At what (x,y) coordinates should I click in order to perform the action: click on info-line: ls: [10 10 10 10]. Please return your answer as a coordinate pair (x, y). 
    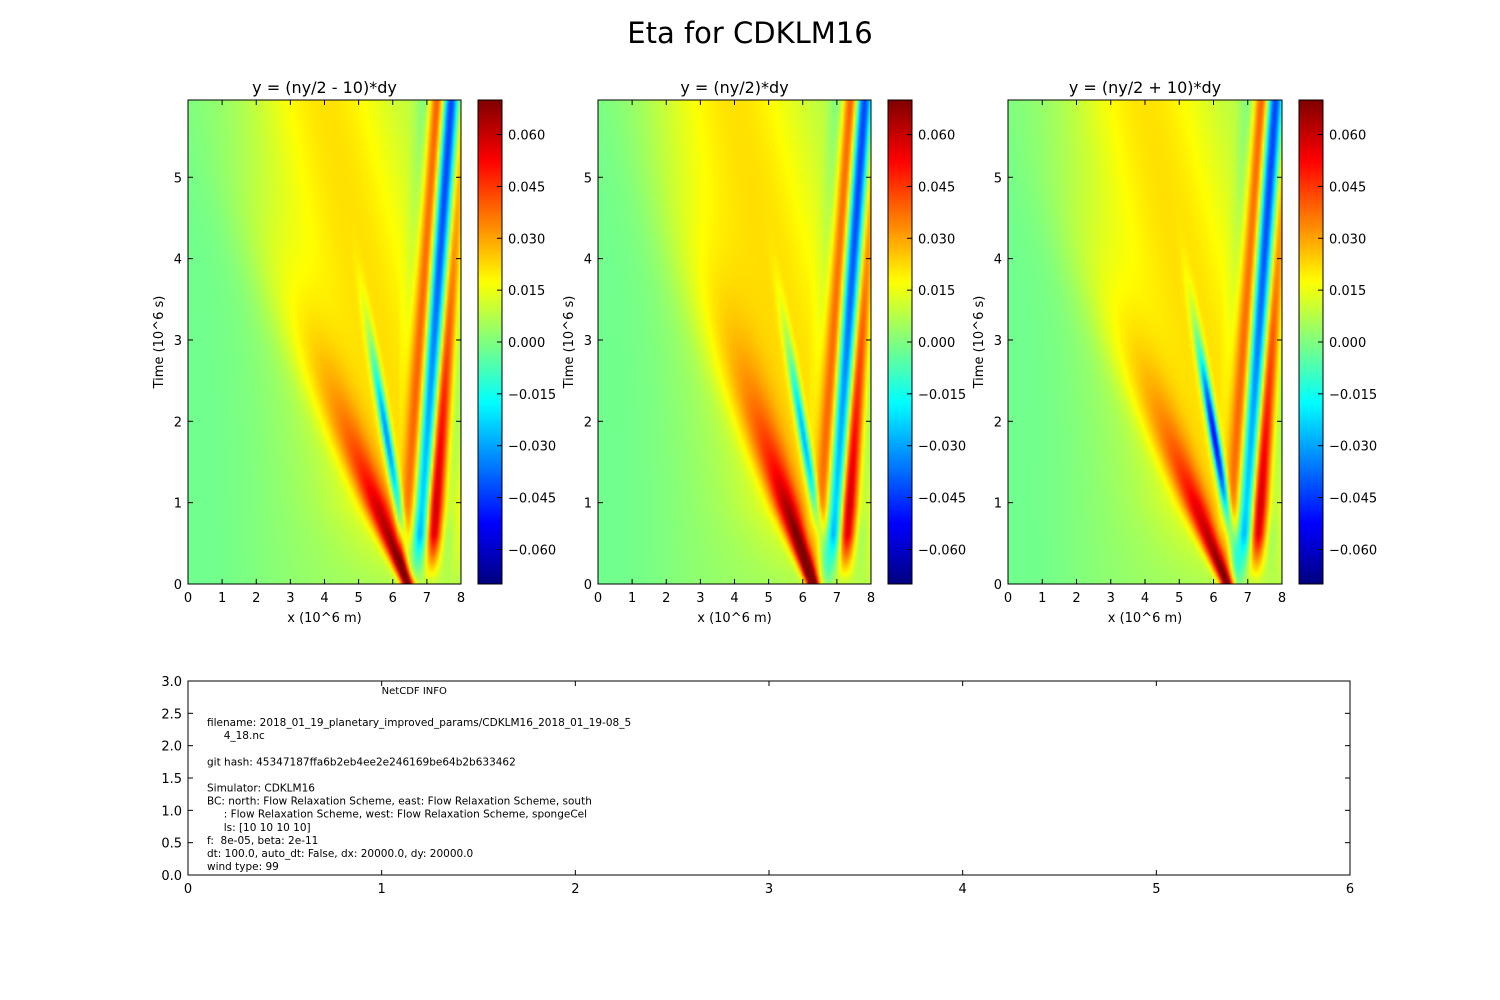
    Looking at the image, I should click on (259, 828).